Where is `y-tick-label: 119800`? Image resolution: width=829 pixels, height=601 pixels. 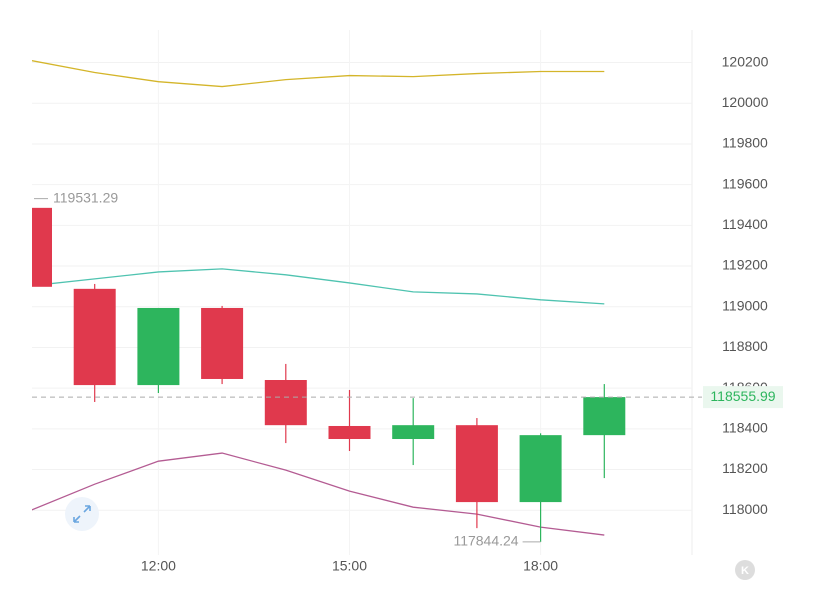 y-tick-label: 119800 is located at coordinates (745, 143).